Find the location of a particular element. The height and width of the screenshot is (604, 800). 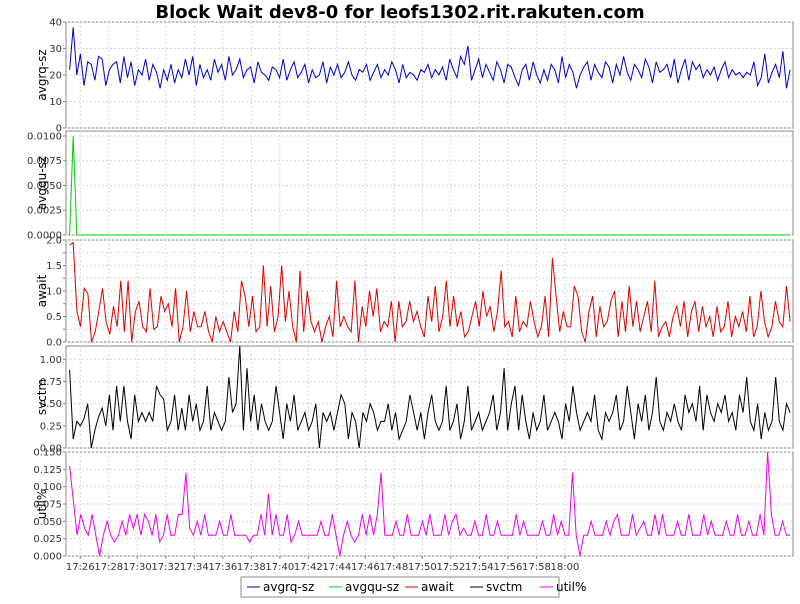

y-tick-label: 0.025 is located at coordinates (47, 539).